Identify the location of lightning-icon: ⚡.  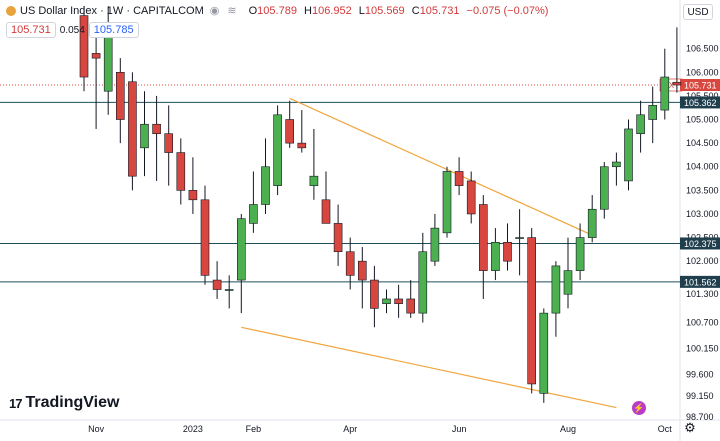
(639, 408).